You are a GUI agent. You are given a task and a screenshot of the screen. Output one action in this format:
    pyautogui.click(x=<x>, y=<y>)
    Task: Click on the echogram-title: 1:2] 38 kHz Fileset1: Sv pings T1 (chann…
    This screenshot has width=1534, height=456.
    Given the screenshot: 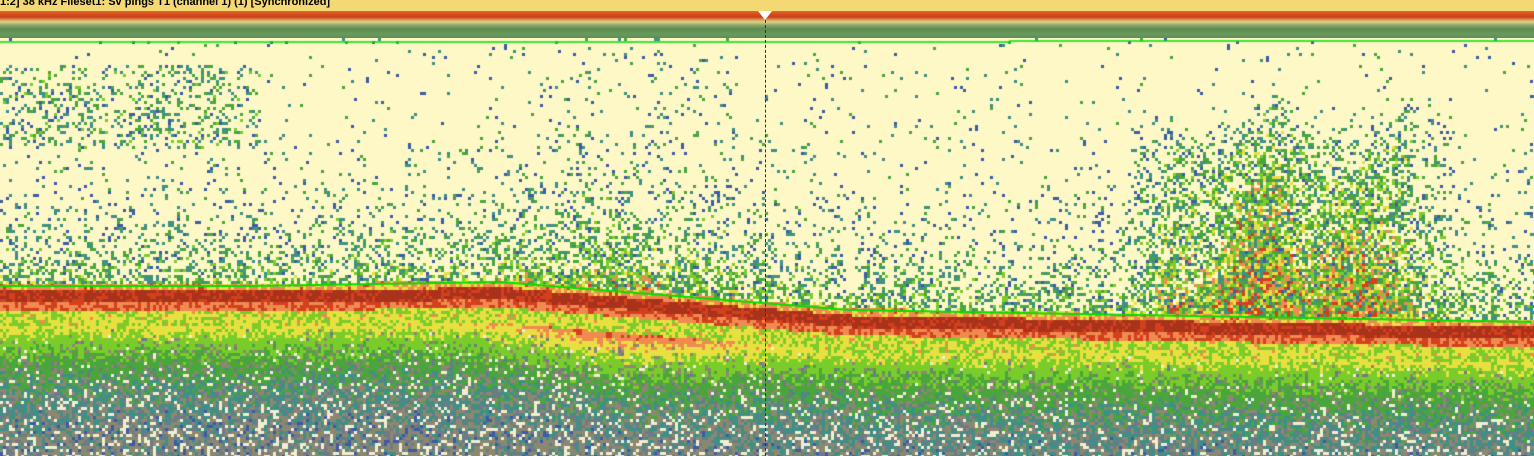 What is the action you would take?
    pyautogui.click(x=165, y=4)
    